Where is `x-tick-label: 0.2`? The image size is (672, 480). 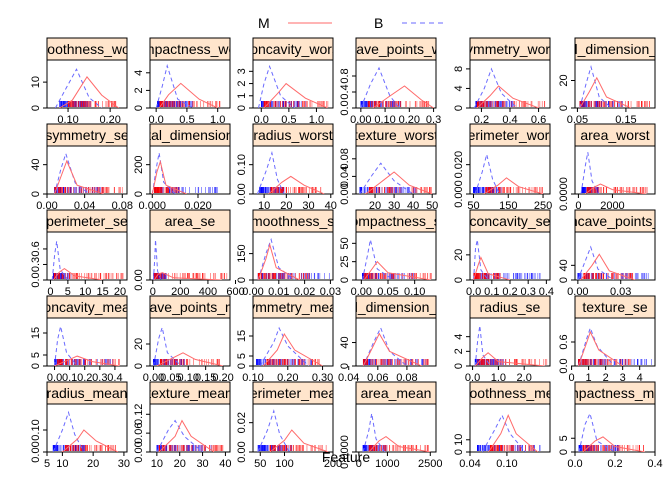
x-tick-label: 0.2 is located at coordinates (509, 292).